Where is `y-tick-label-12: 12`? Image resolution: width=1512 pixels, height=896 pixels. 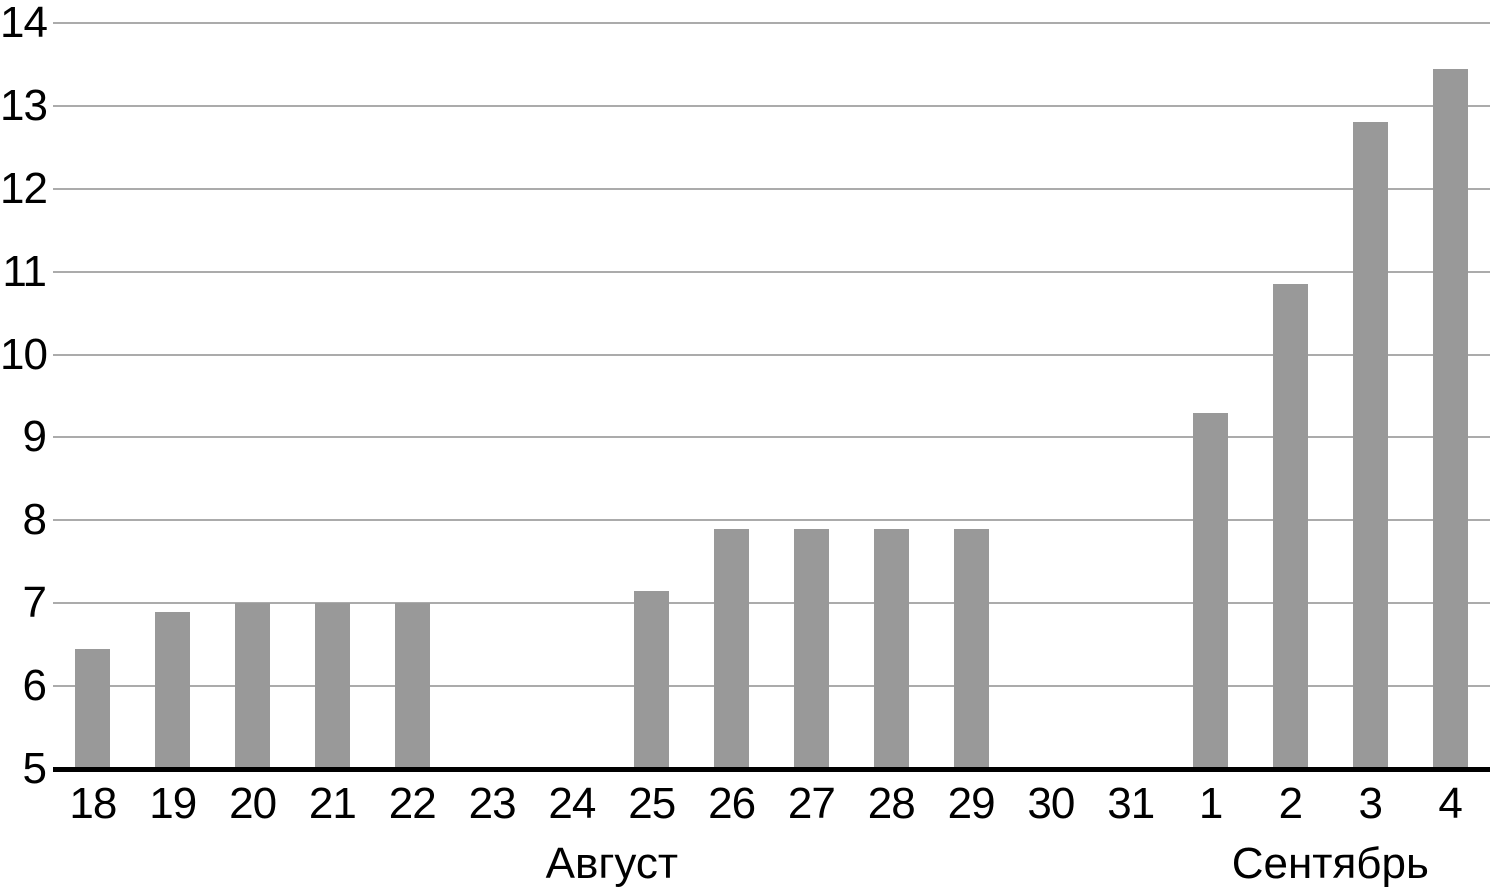 y-tick-label-12: 12 is located at coordinates (24, 188).